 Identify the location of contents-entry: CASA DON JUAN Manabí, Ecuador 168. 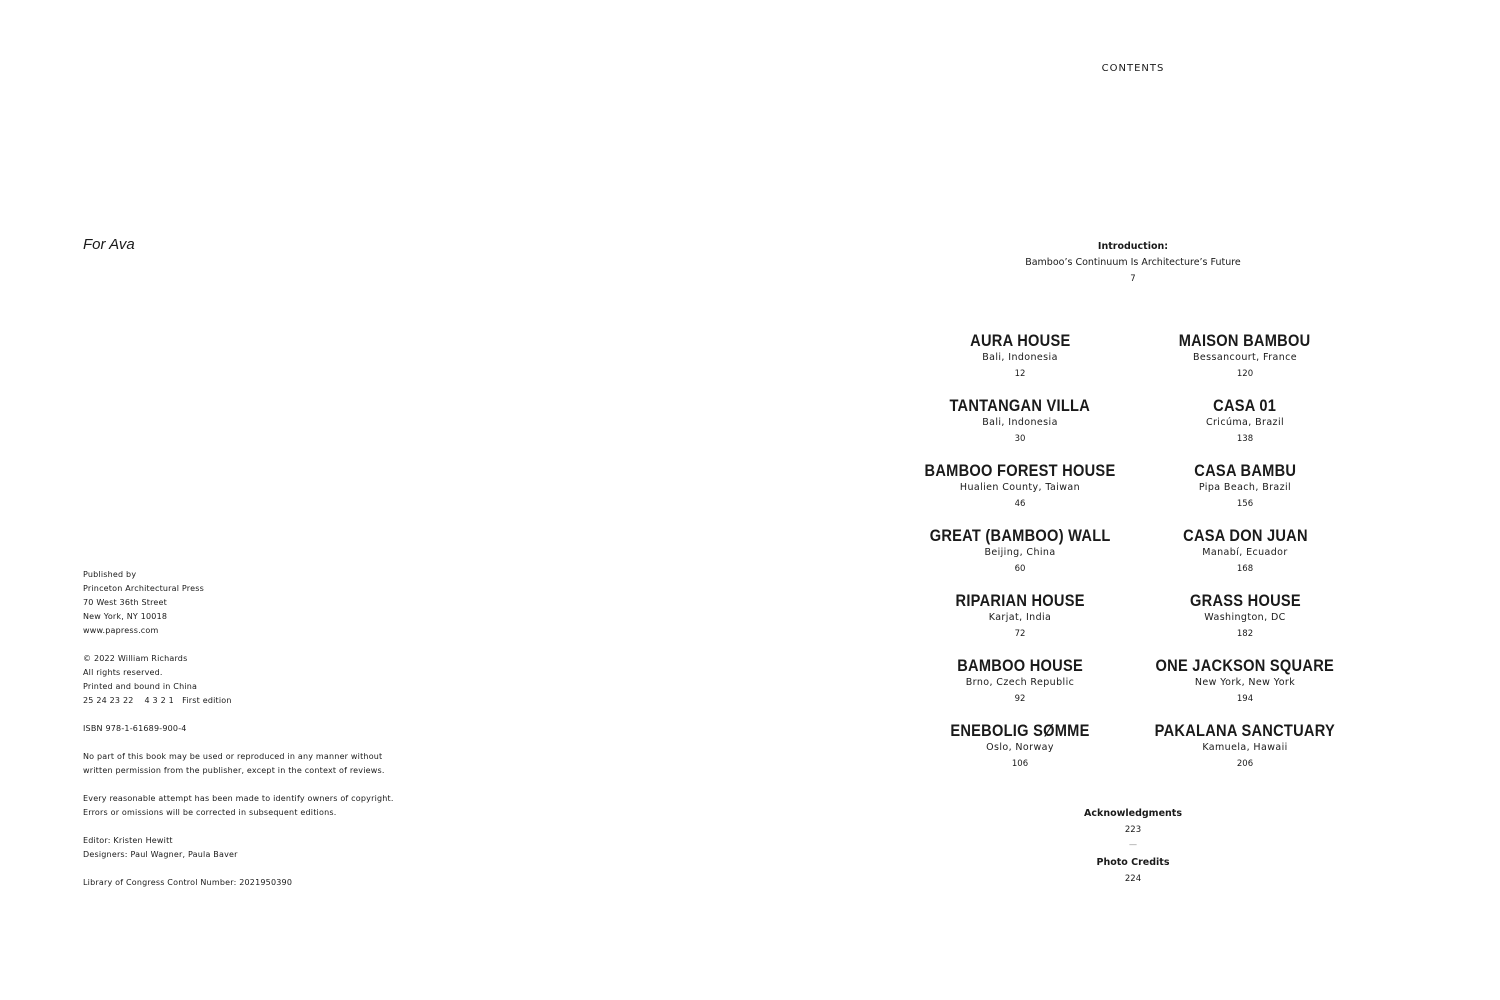
(1245, 551).